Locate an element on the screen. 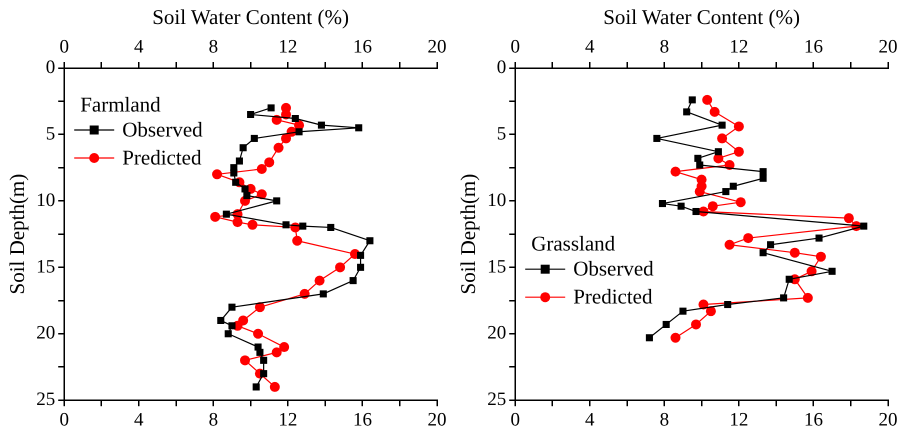 The width and height of the screenshot is (902, 439). x2-axis-title: Soil Water Content (%) is located at coordinates (251, 17).